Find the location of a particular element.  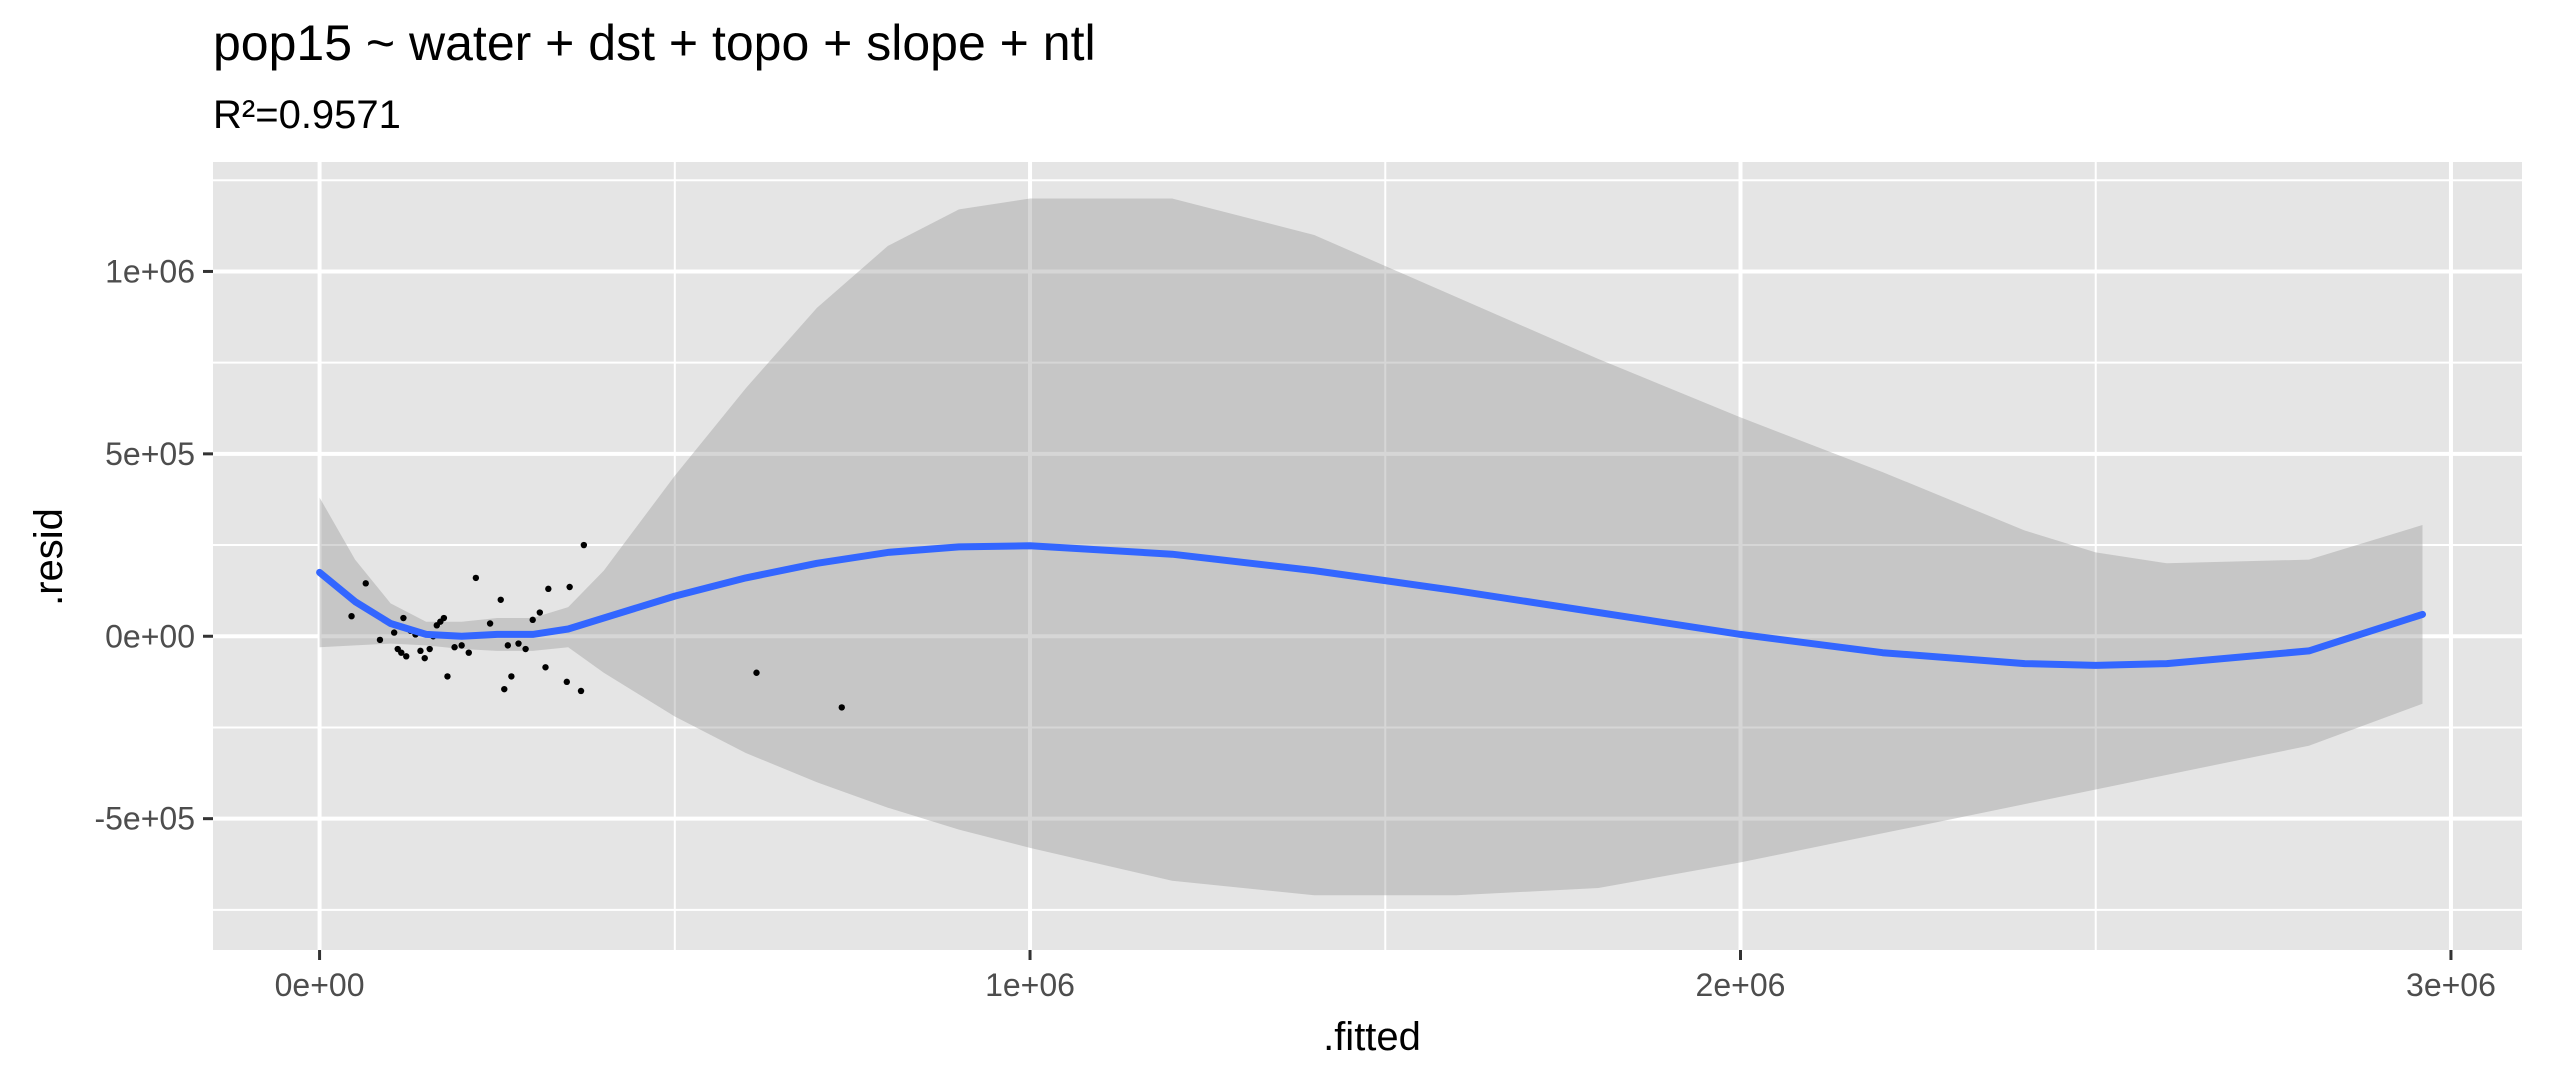

smooth-line is located at coordinates (1371, 605).